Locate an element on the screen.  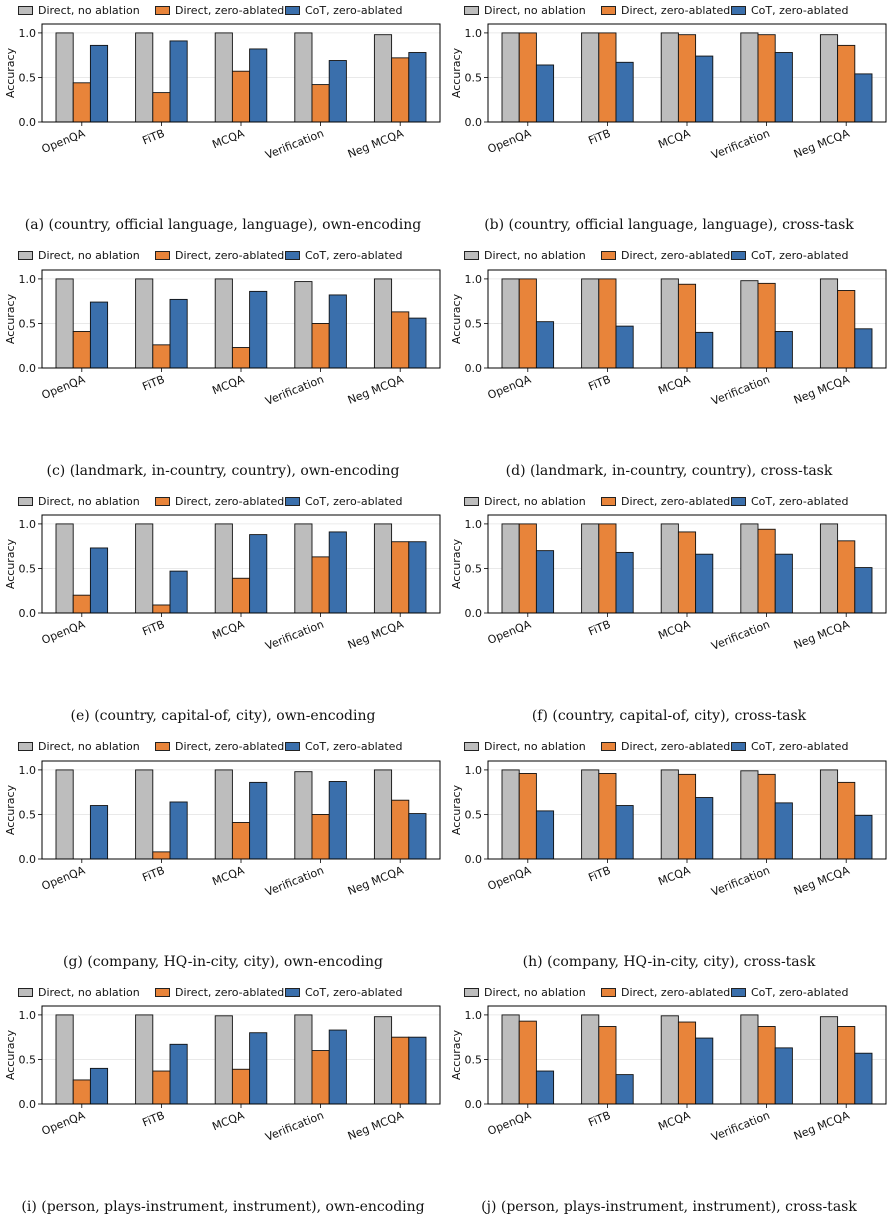
legend-label: Direct, zero-ablated is located at coordinates (676, 501).